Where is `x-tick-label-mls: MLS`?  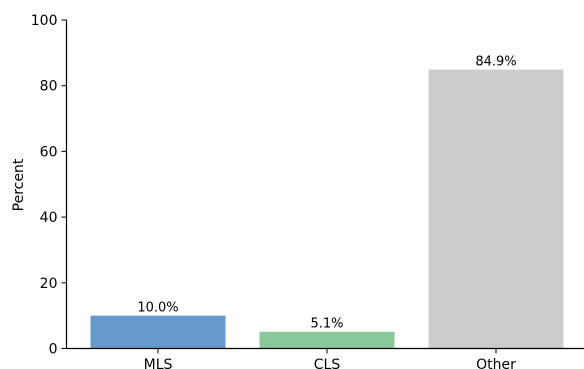 x-tick-label-mls: MLS is located at coordinates (158, 363).